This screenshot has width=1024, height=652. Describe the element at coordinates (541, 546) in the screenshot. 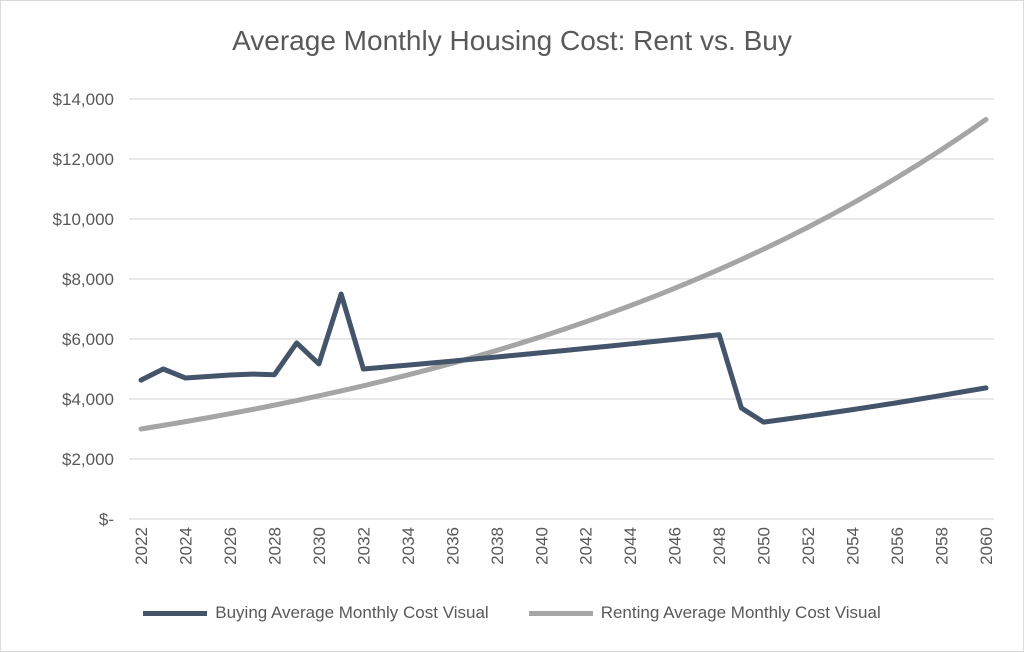

I see `x-tick-label: 2040` at that location.